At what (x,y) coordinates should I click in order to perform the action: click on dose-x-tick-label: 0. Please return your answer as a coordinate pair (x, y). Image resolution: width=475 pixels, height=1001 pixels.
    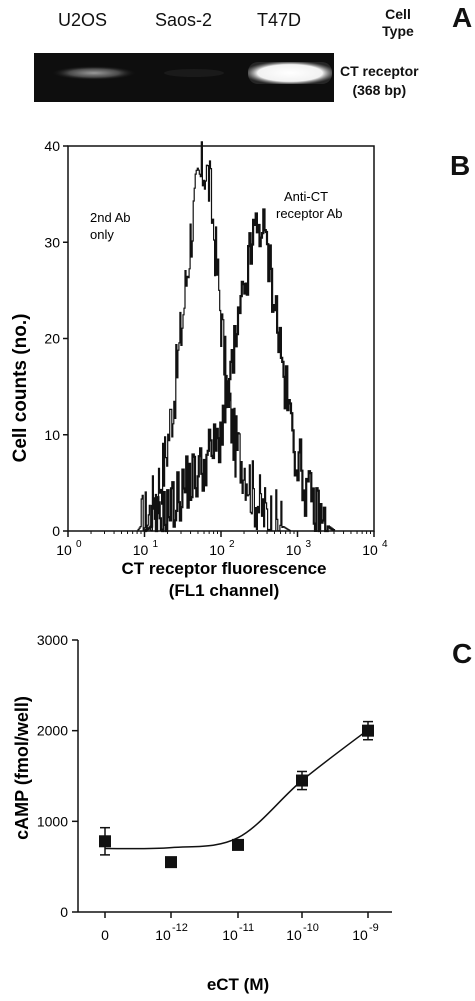
    Looking at the image, I should click on (105, 935).